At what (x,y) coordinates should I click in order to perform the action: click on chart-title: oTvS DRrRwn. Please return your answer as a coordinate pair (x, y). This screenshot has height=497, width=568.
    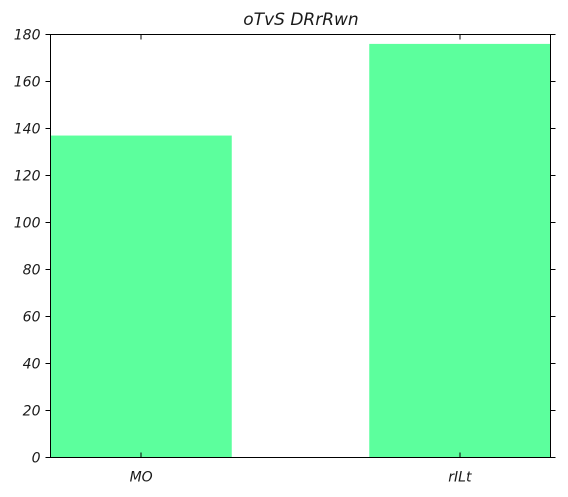
    Looking at the image, I should click on (300, 20).